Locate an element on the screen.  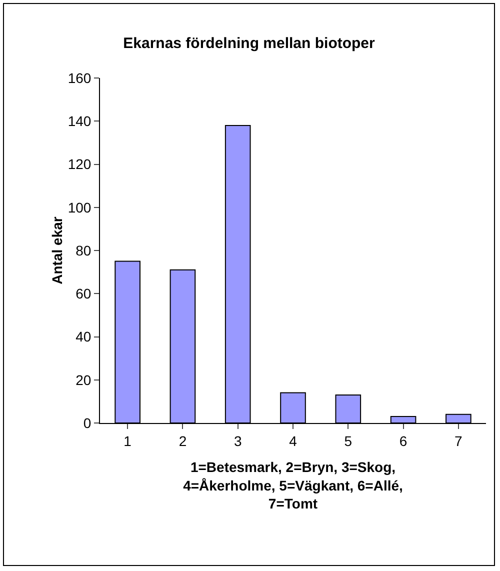
x-tick-label: 4 is located at coordinates (293, 440).